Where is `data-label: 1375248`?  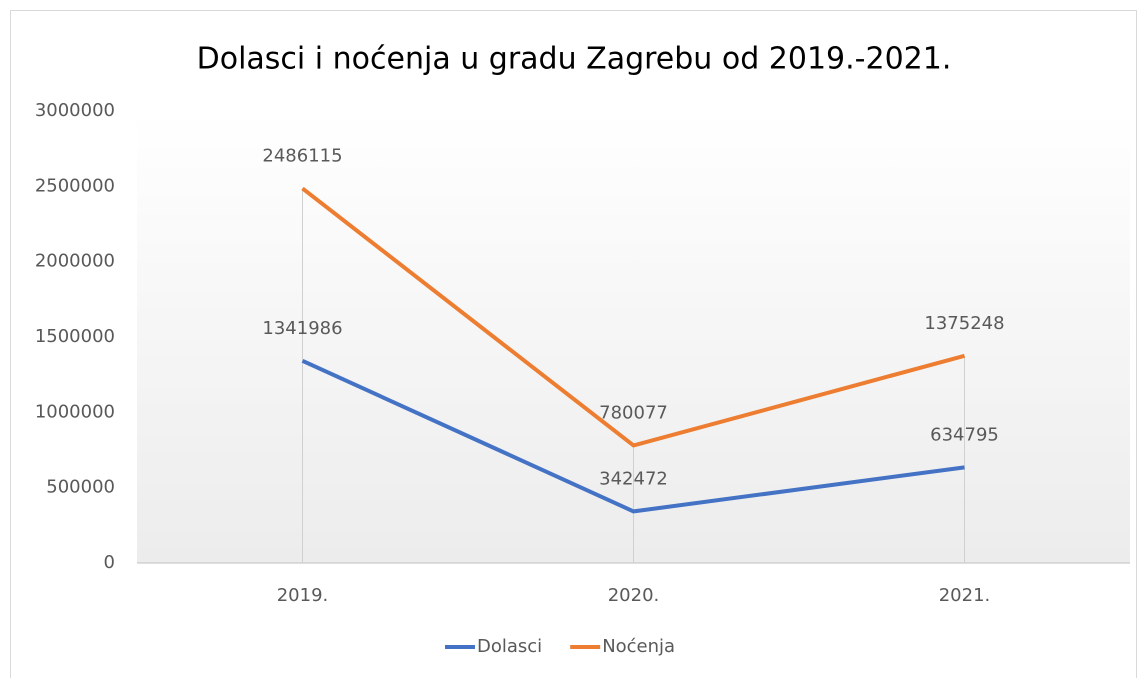 data-label: 1375248 is located at coordinates (964, 323).